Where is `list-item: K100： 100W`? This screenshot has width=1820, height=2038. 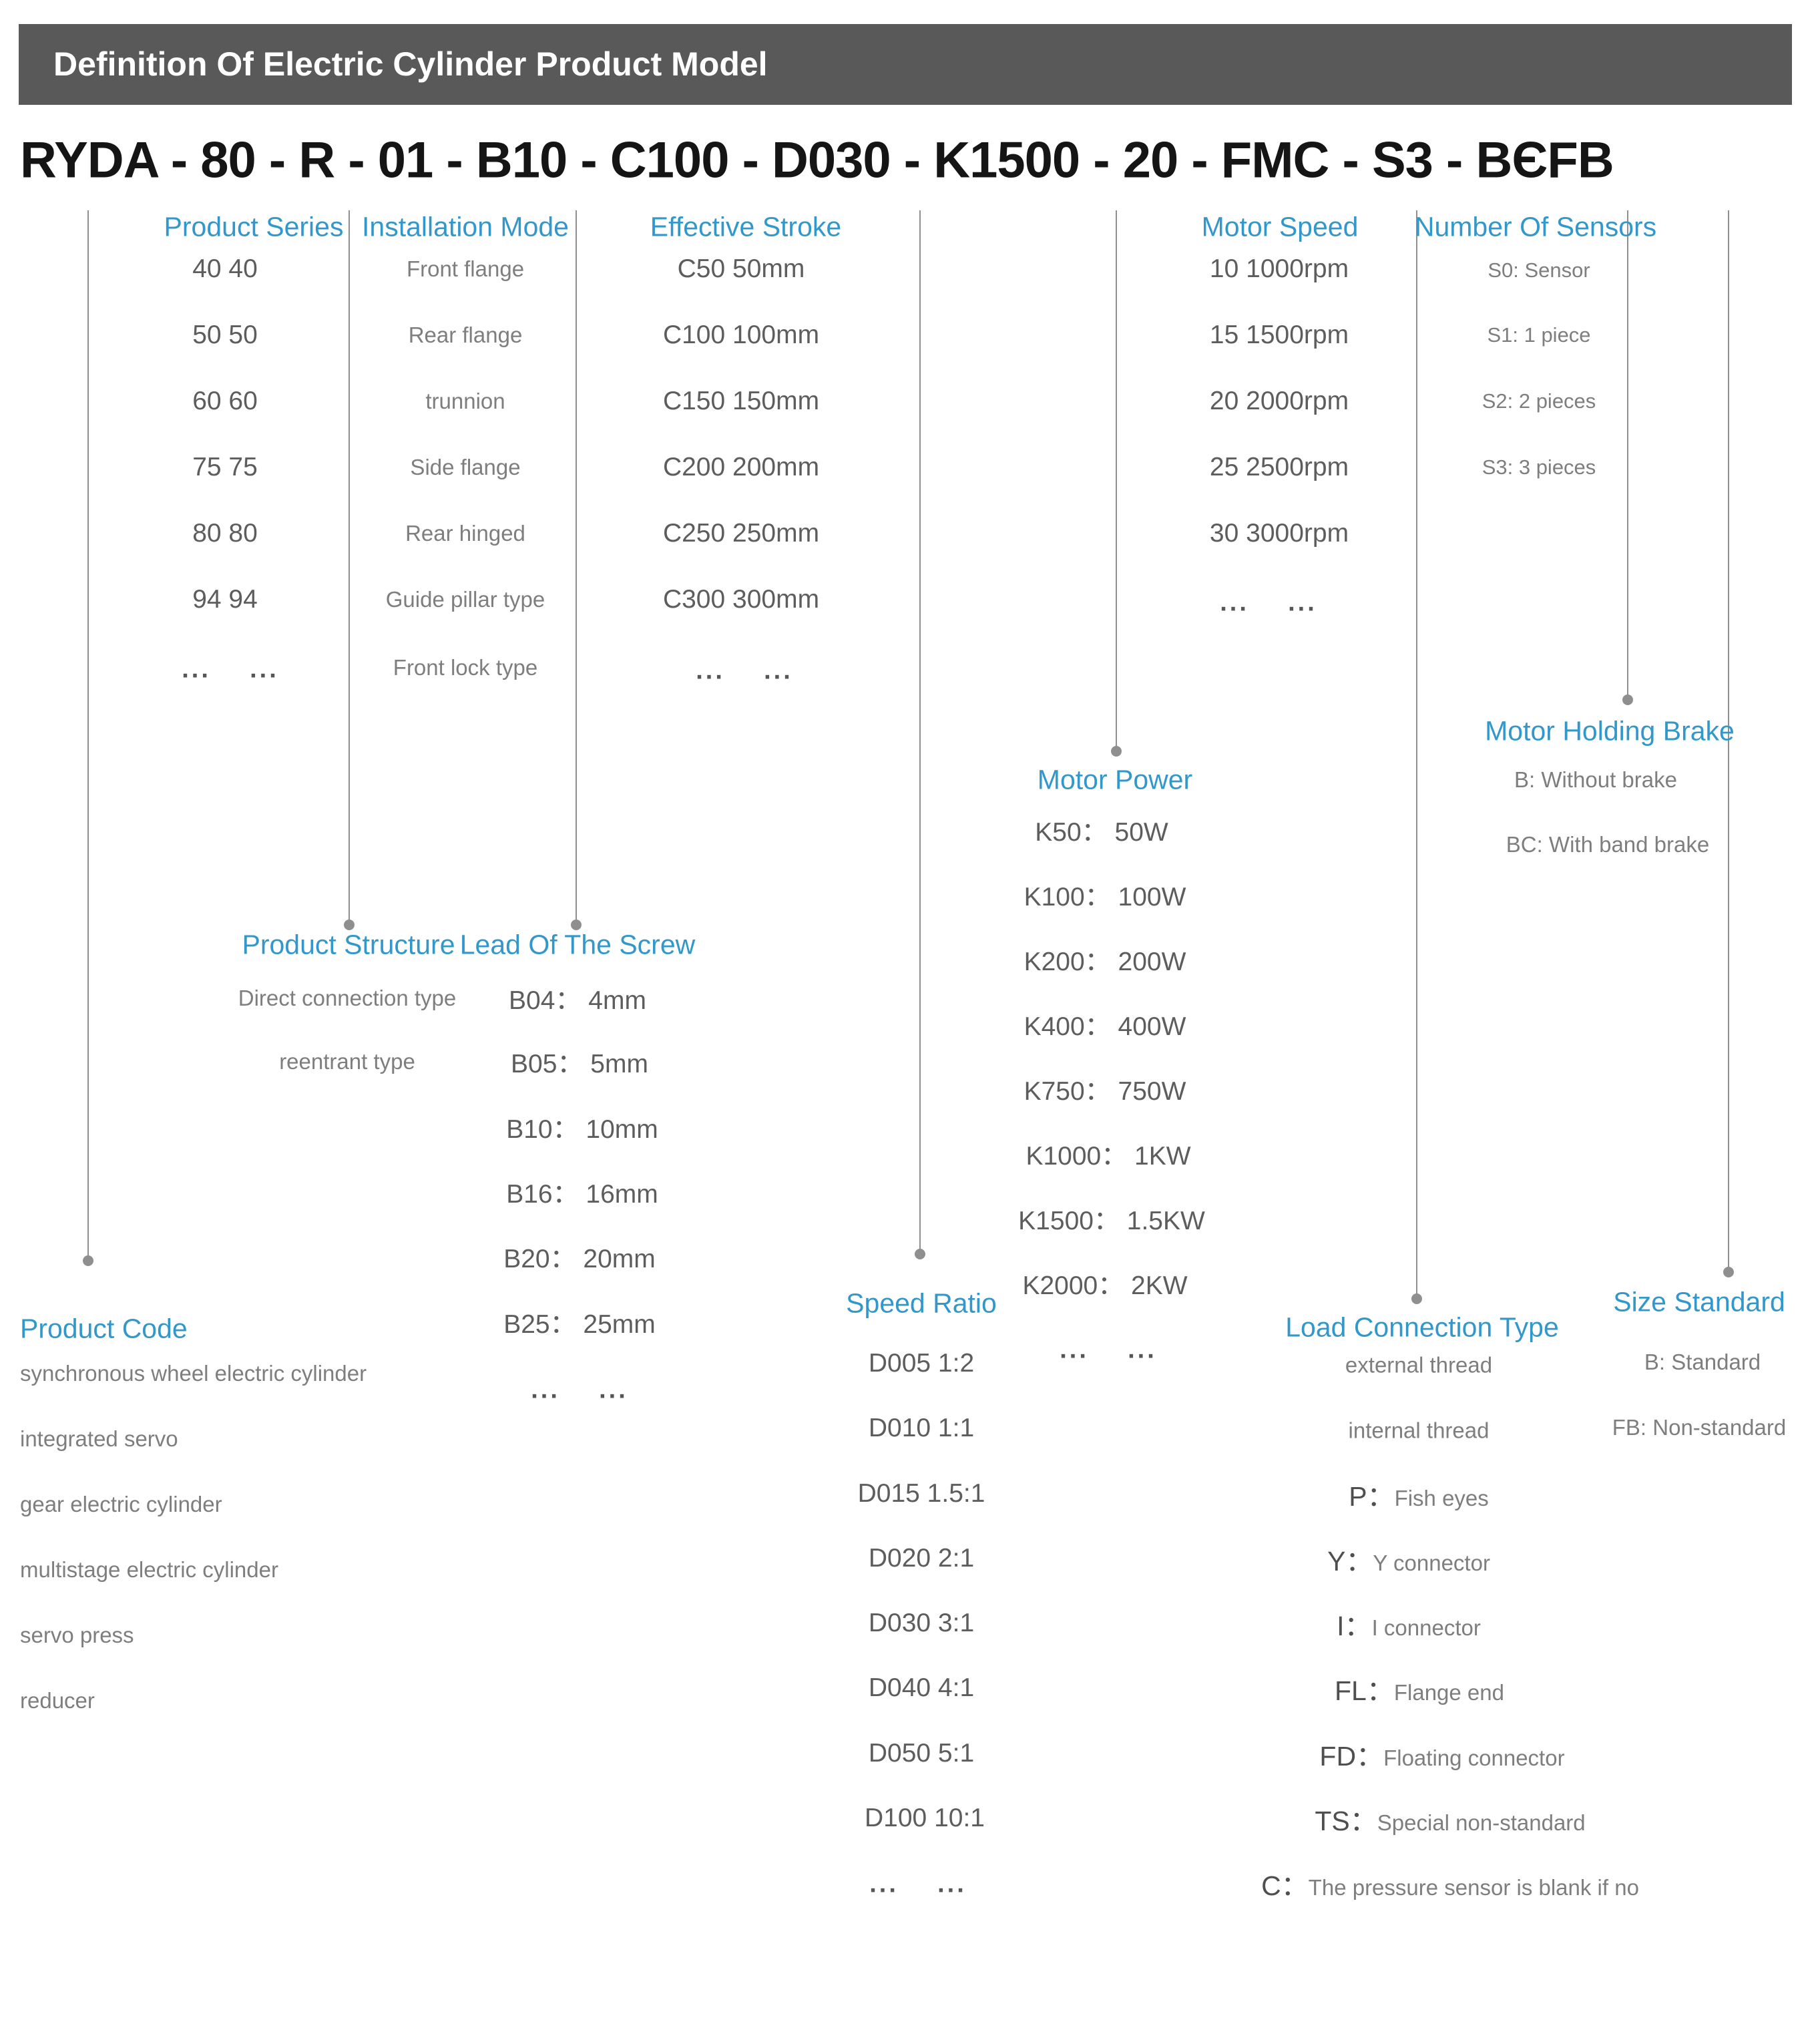 list-item: K100： 100W is located at coordinates (1104, 897).